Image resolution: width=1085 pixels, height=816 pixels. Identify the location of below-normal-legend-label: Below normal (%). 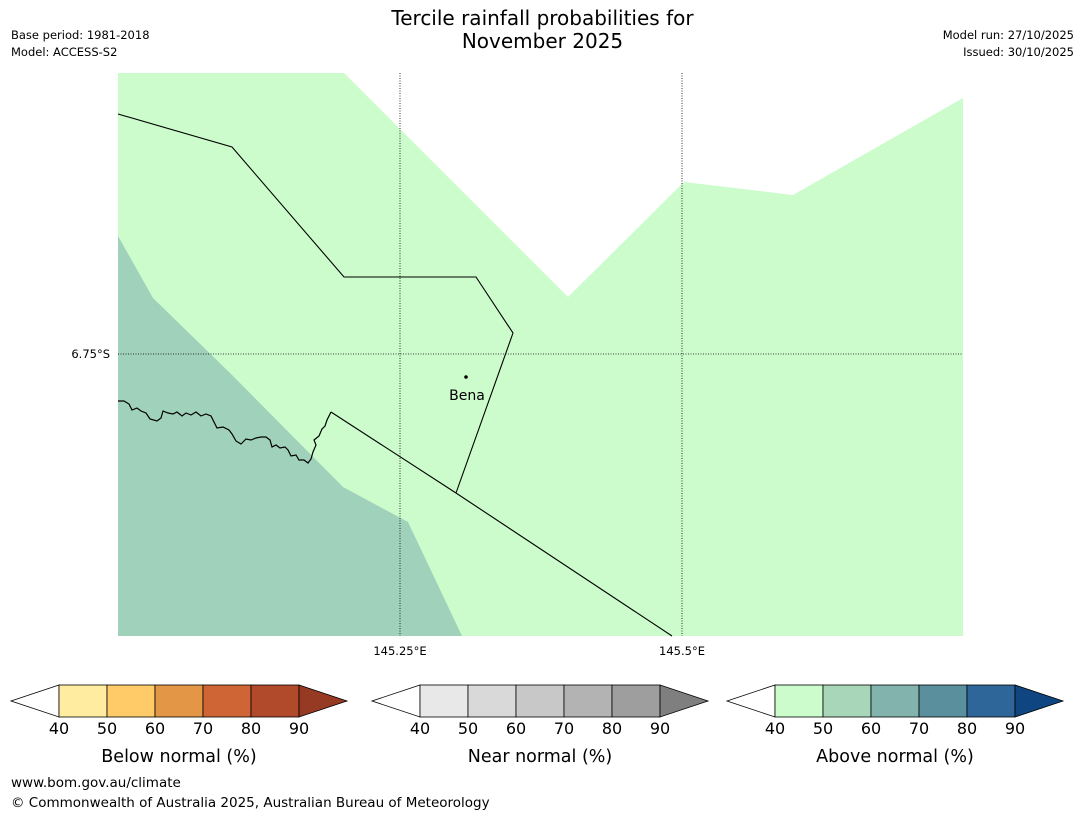
(178, 757).